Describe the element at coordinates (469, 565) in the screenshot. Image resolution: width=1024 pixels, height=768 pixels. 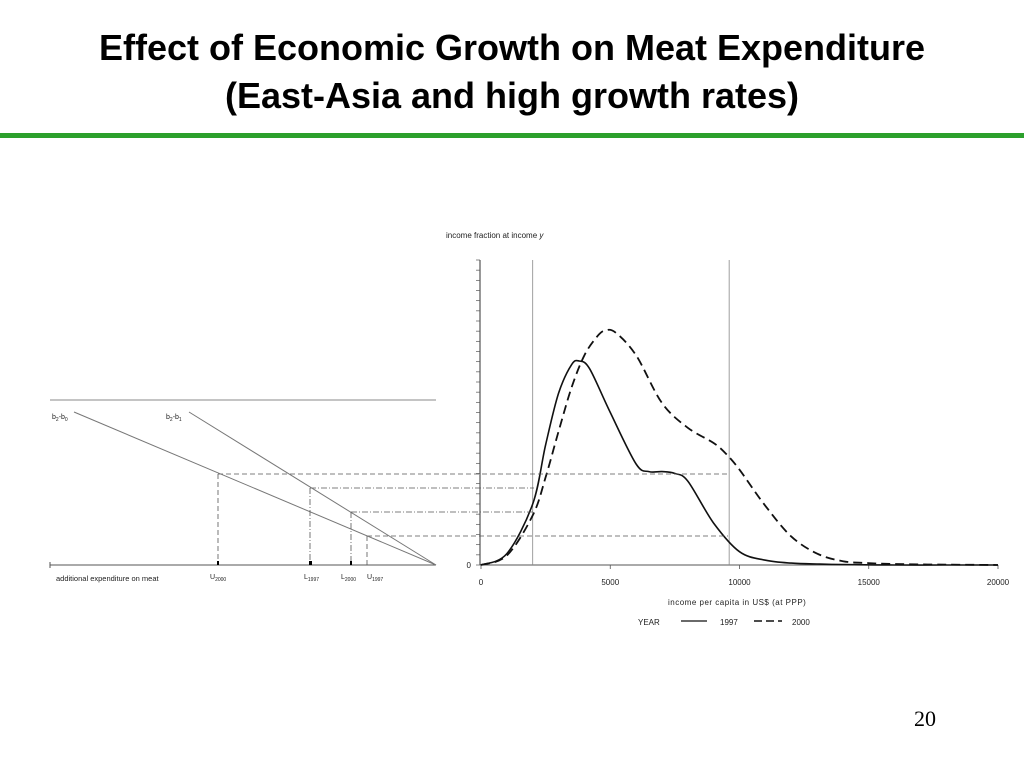
I see `y-zero-label: 0` at that location.